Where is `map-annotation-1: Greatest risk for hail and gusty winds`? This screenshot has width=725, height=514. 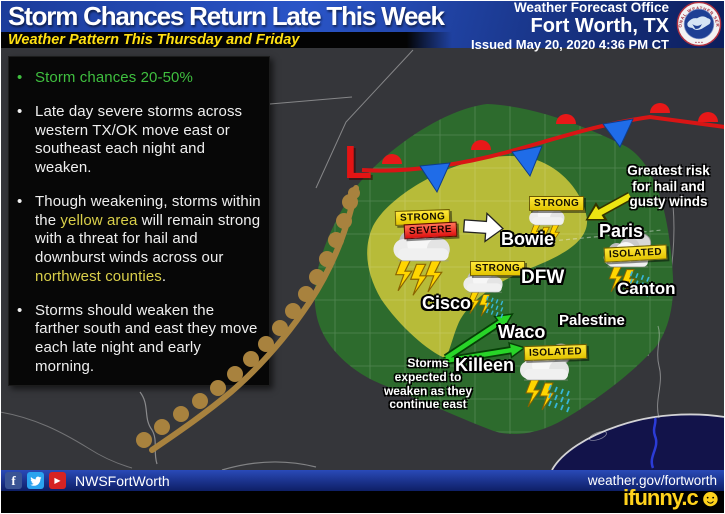 map-annotation-1: Greatest risk for hail and gusty winds is located at coordinates (668, 186).